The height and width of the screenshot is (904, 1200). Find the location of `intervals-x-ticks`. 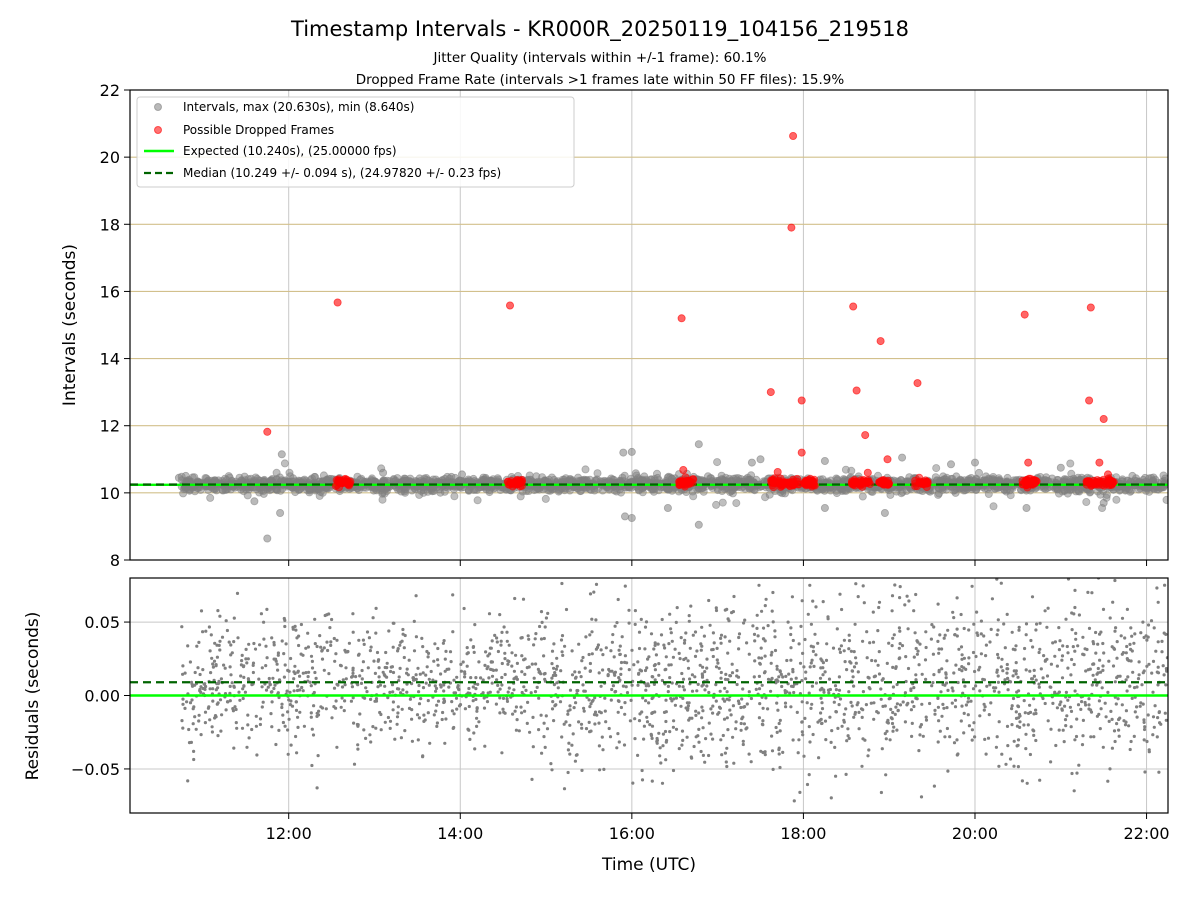

intervals-x-ticks is located at coordinates (718, 563).